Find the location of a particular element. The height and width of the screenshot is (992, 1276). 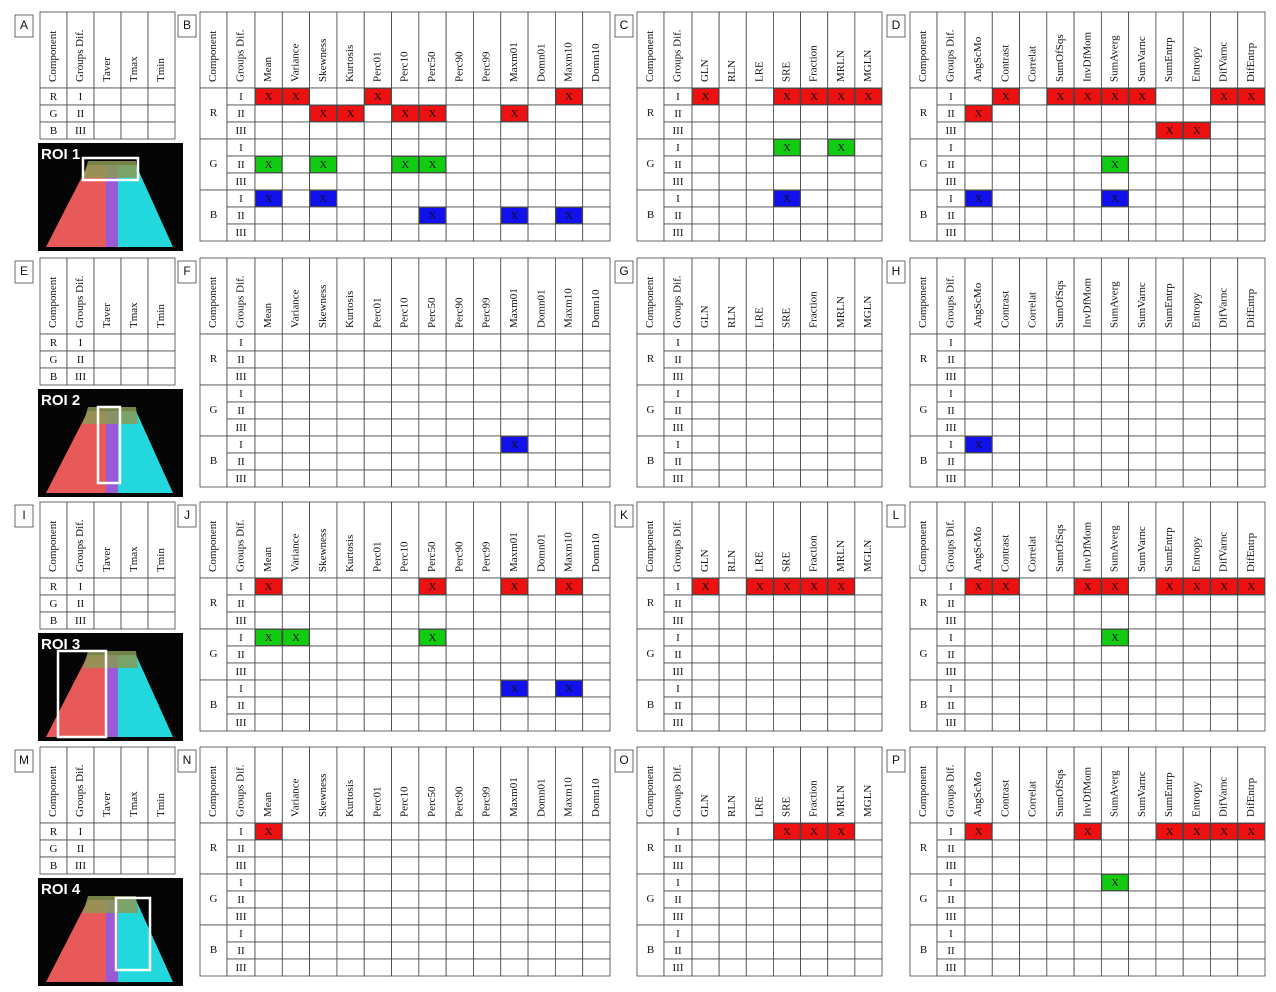

roi-cyan is located at coordinates (145, 452).